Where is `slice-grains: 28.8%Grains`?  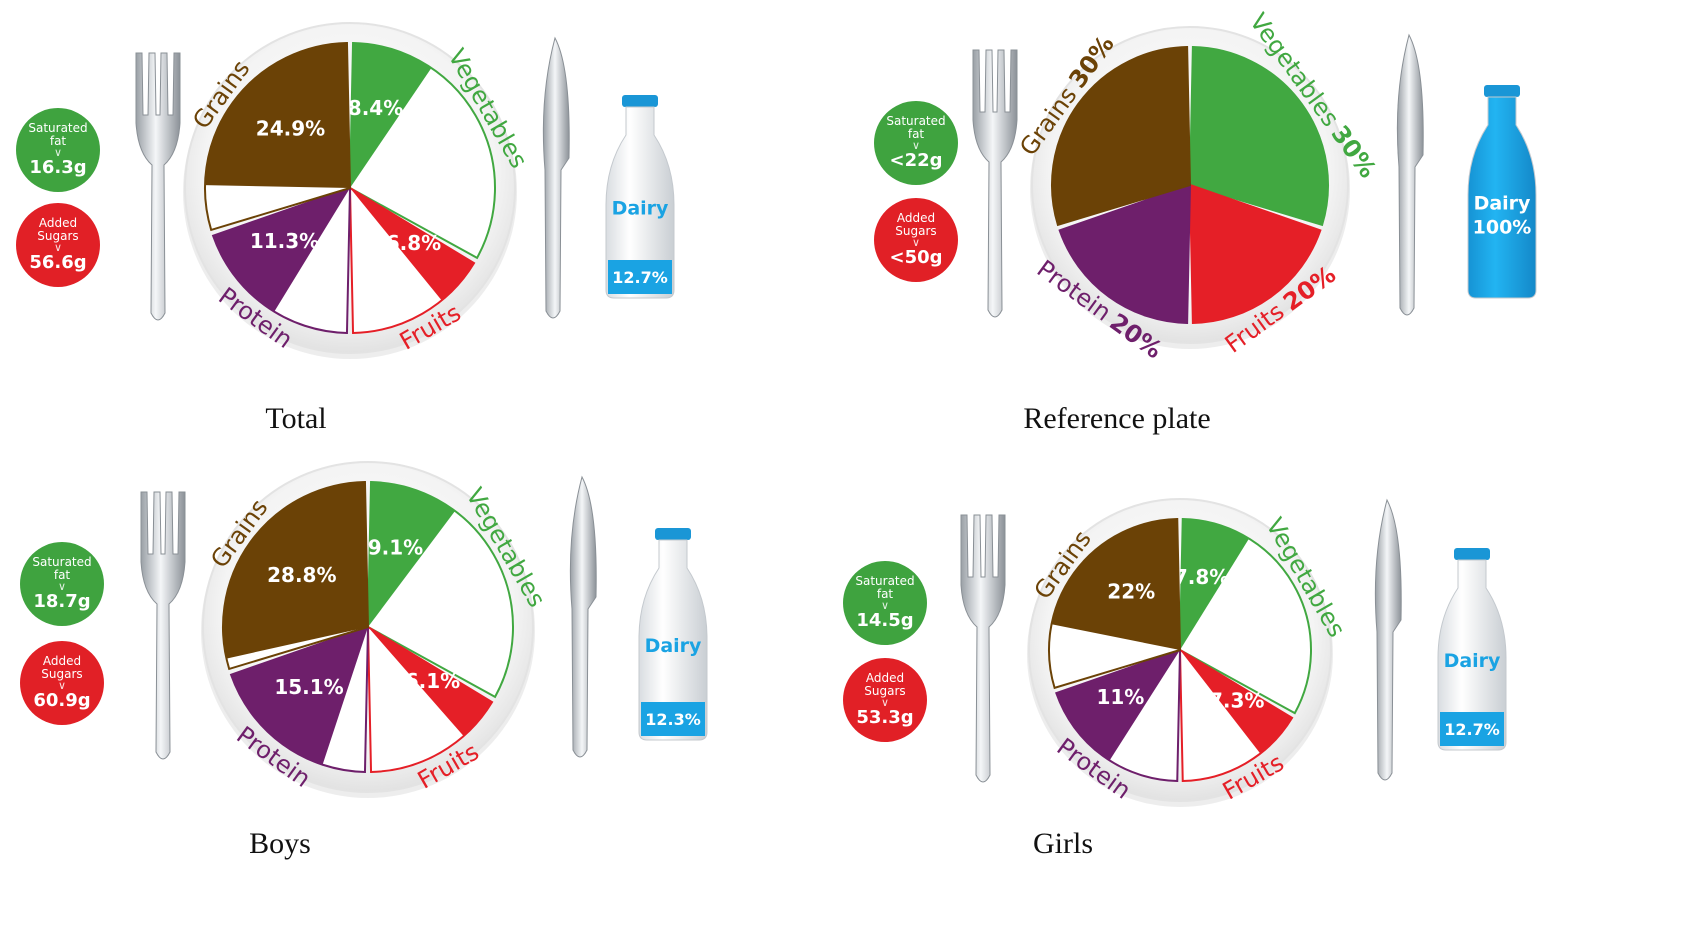 slice-grains: 28.8%Grains is located at coordinates (287, 576).